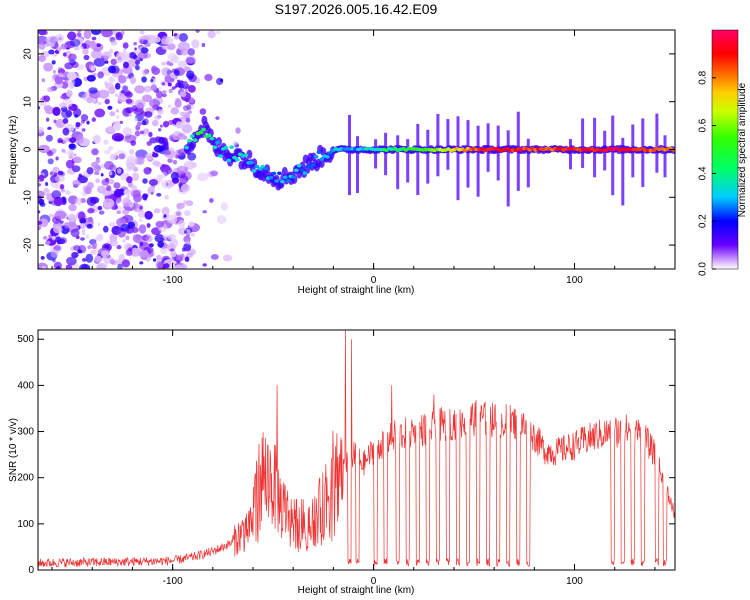 The height and width of the screenshot is (600, 750). I want to click on y-tick-label: 400, so click(25, 385).